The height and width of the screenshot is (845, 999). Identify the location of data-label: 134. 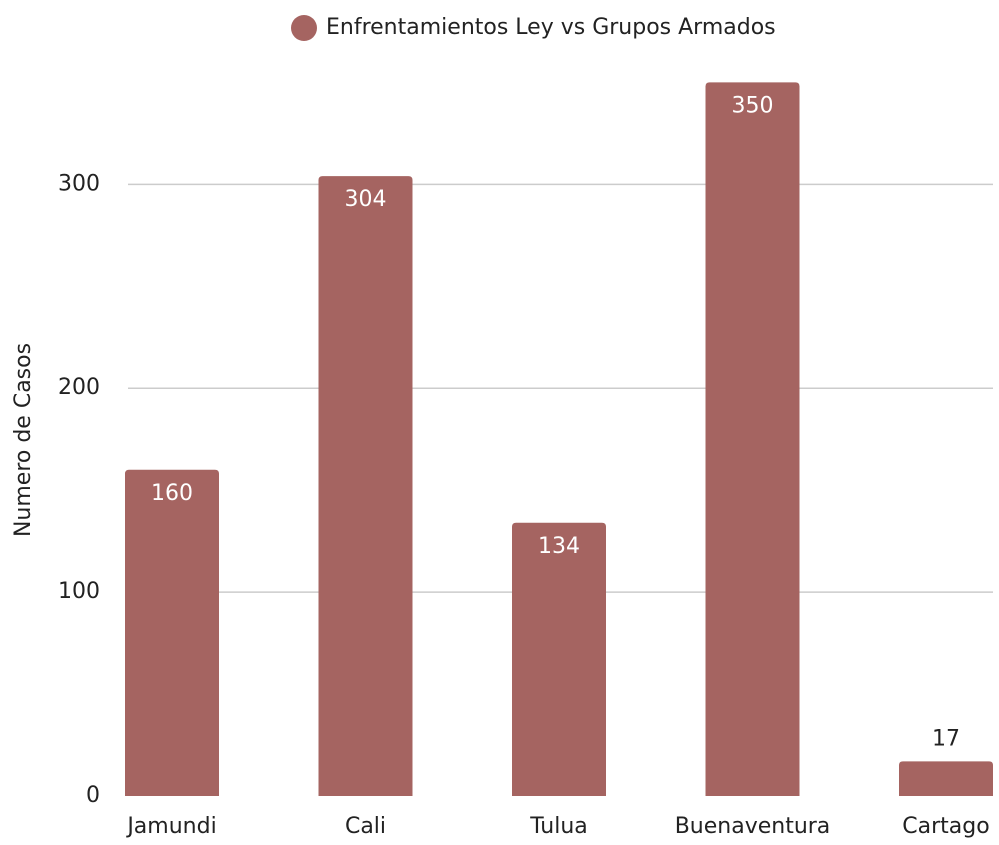
(559, 546).